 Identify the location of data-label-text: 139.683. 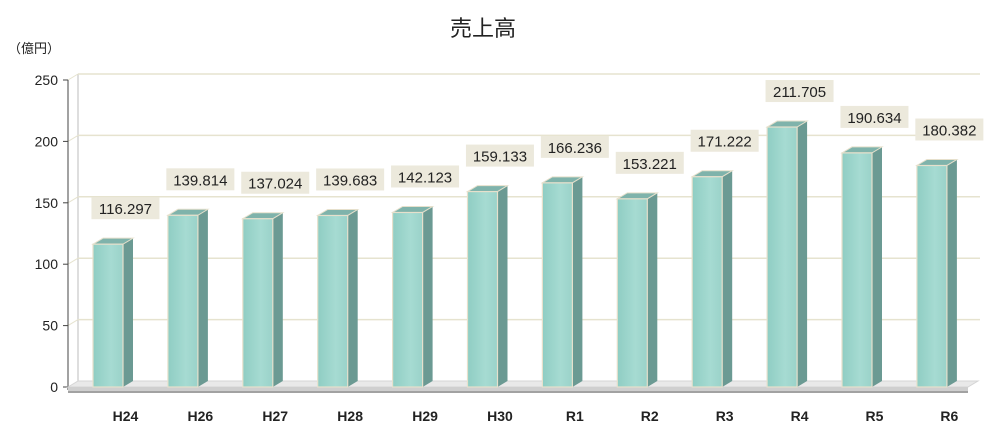
(350, 180).